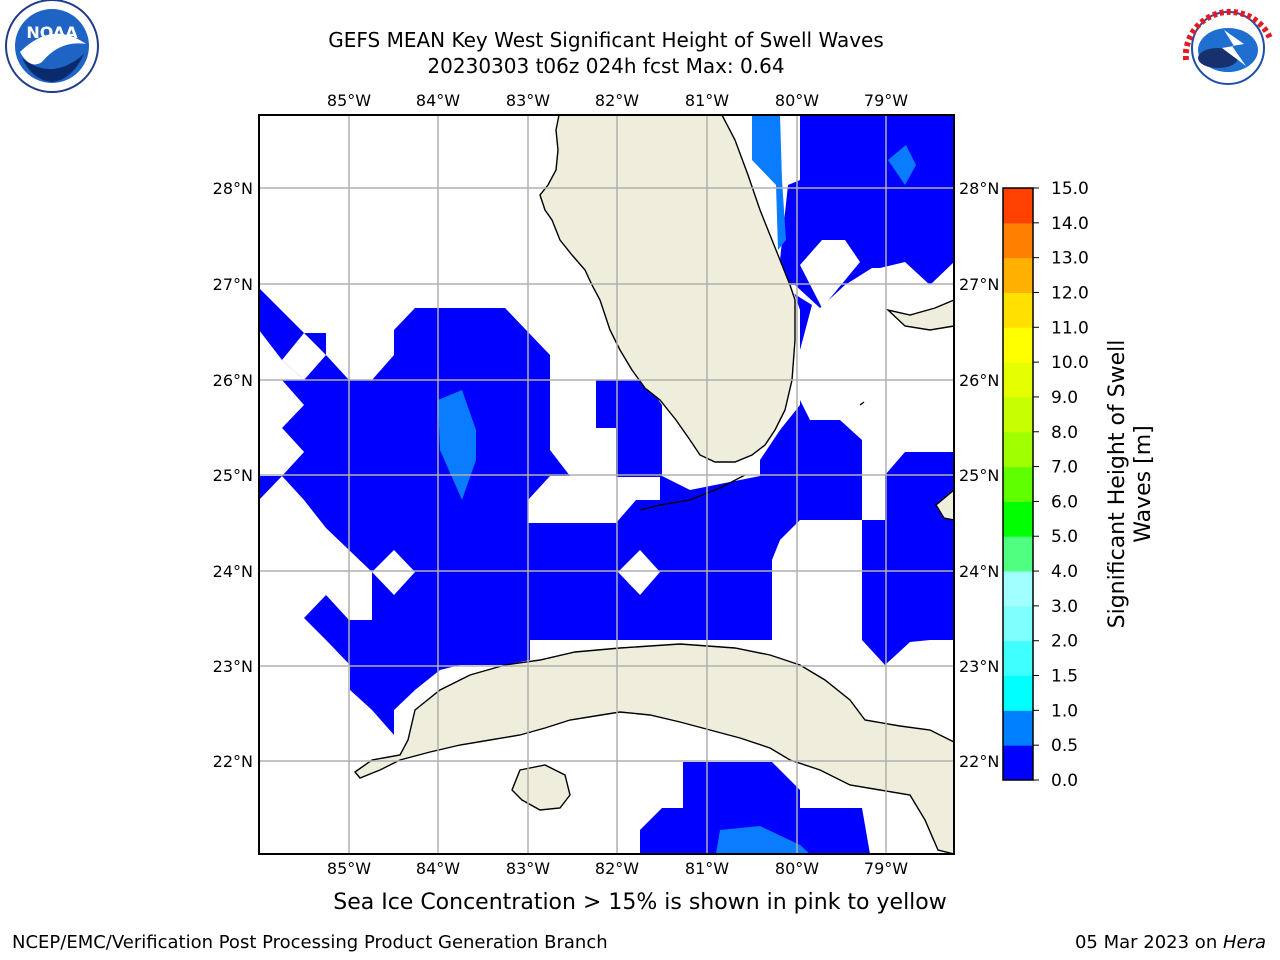 This screenshot has height=960, width=1280. I want to click on colorbar, so click(1018, 484).